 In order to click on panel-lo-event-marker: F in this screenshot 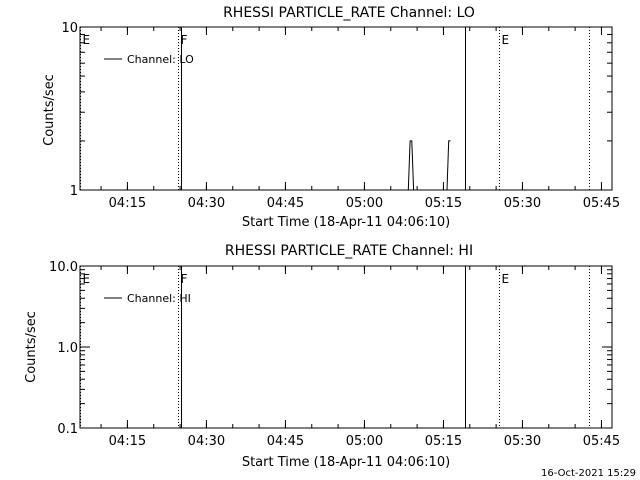, I will do `click(184, 40)`.